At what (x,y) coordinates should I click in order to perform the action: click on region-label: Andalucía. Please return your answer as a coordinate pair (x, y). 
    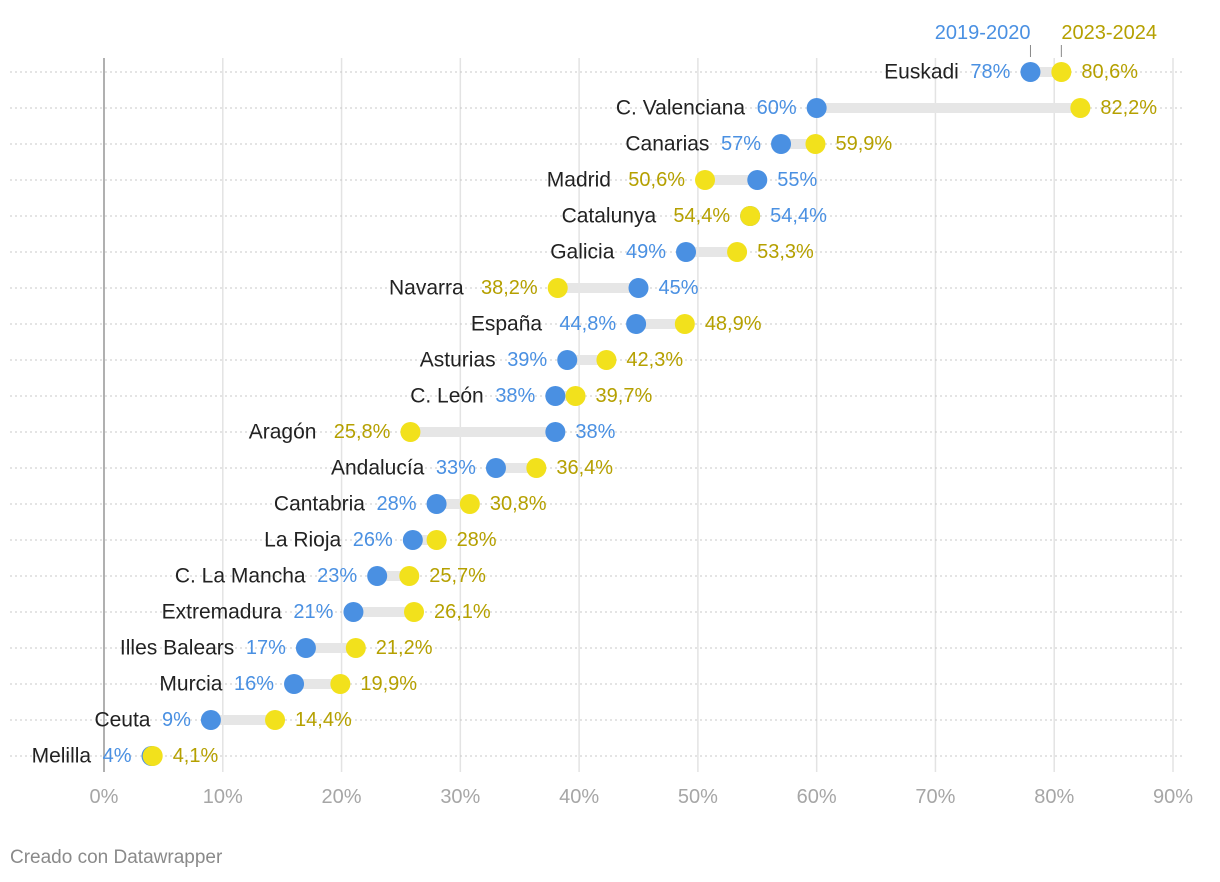
    Looking at the image, I should click on (378, 468).